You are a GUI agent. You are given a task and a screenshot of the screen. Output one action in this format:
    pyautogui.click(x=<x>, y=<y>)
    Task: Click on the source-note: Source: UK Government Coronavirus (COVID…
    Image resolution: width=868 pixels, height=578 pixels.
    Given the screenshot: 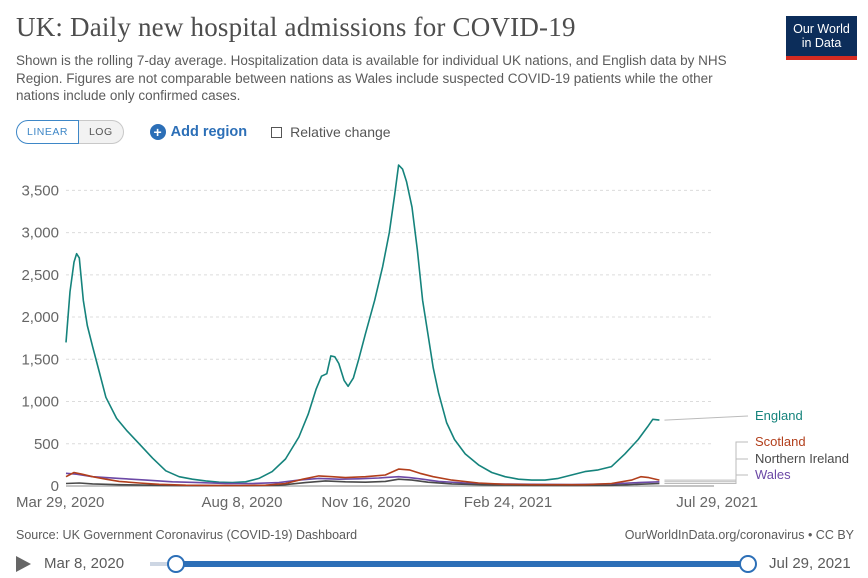 What is the action you would take?
    pyautogui.click(x=187, y=535)
    